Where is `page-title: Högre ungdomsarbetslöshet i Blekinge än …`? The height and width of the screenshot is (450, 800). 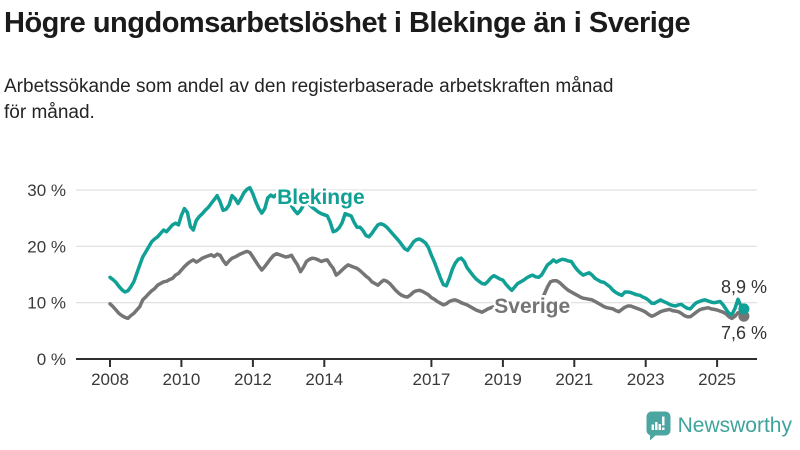
page-title: Högre ungdomsarbetslöshet i Blekinge än … is located at coordinates (347, 23).